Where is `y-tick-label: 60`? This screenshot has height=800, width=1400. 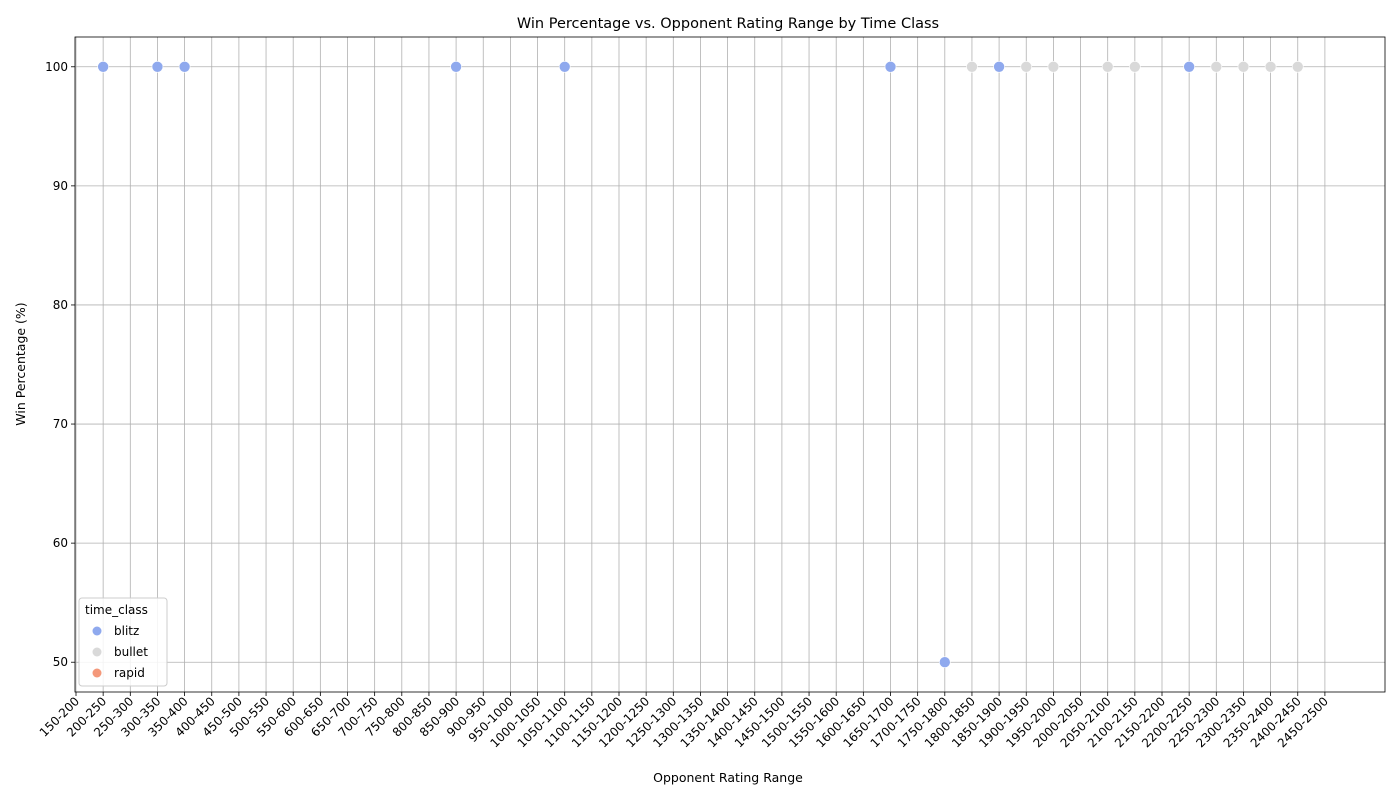 y-tick-label: 60 is located at coordinates (60, 543).